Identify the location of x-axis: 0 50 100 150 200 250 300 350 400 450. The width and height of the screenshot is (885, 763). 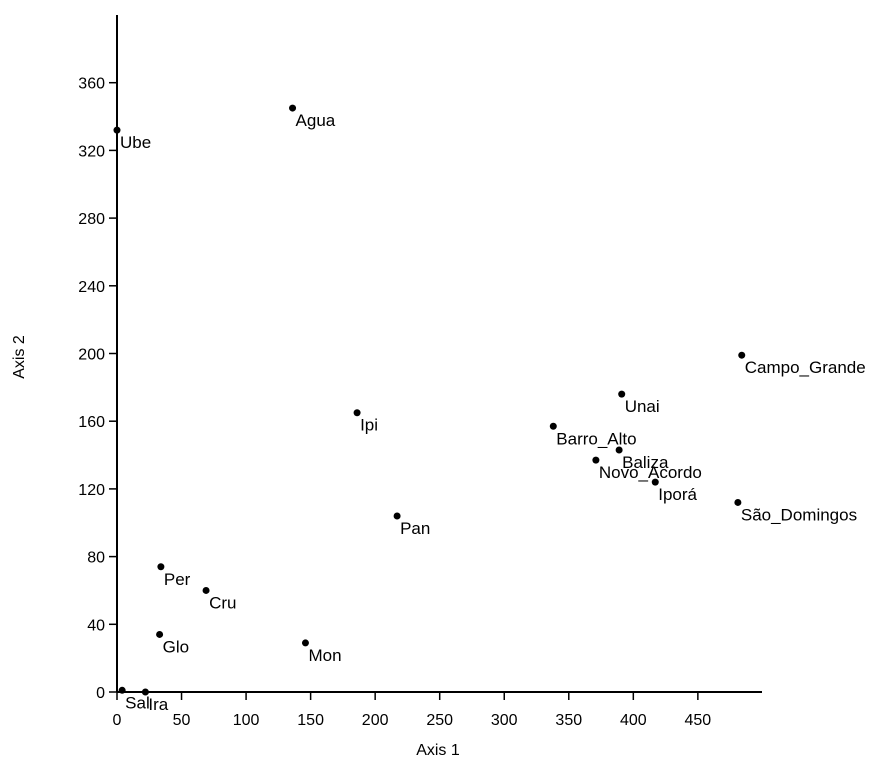
(437, 710).